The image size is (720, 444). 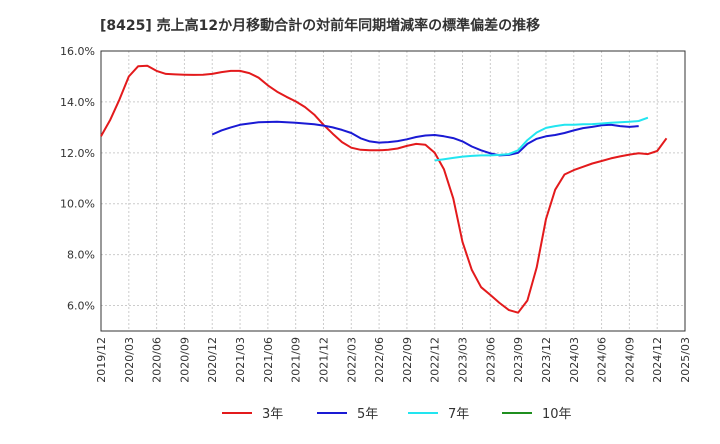 What do you see at coordinates (212, 360) in the screenshot?
I see `x-tick-label: 2020/12` at bounding box center [212, 360].